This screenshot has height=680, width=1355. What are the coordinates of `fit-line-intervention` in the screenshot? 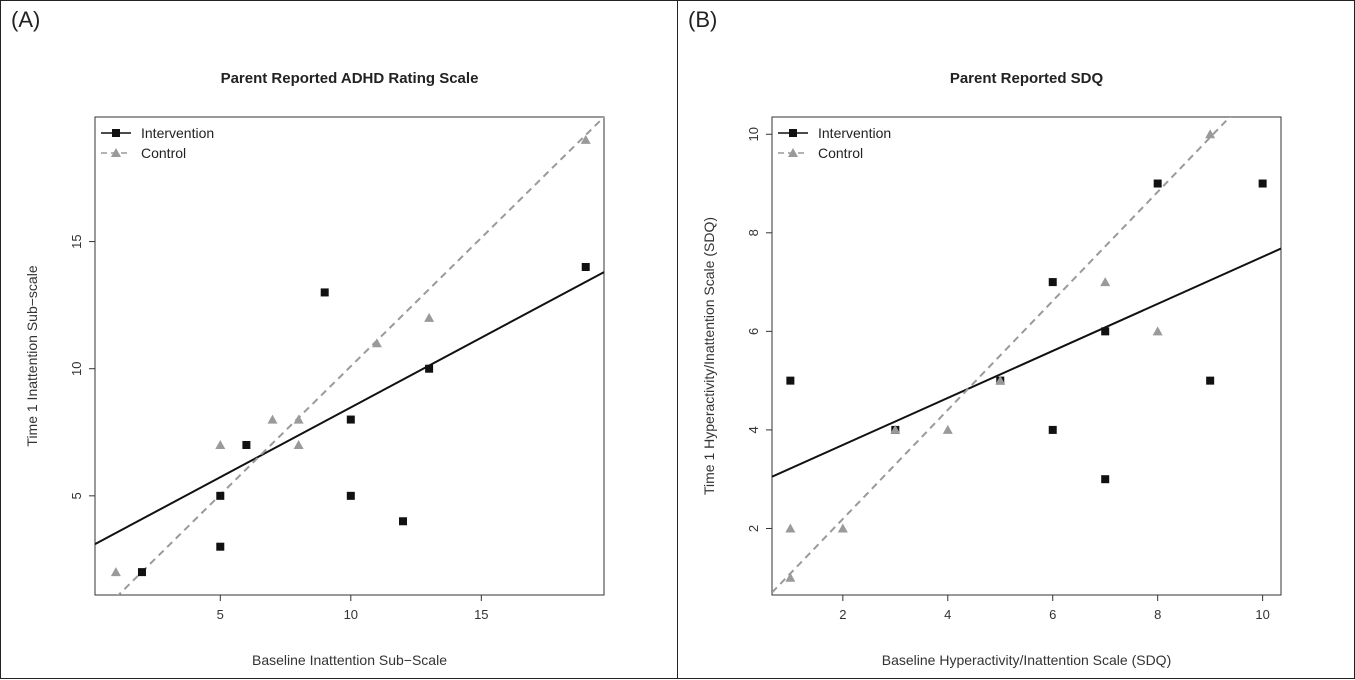 It's located at (1026, 362).